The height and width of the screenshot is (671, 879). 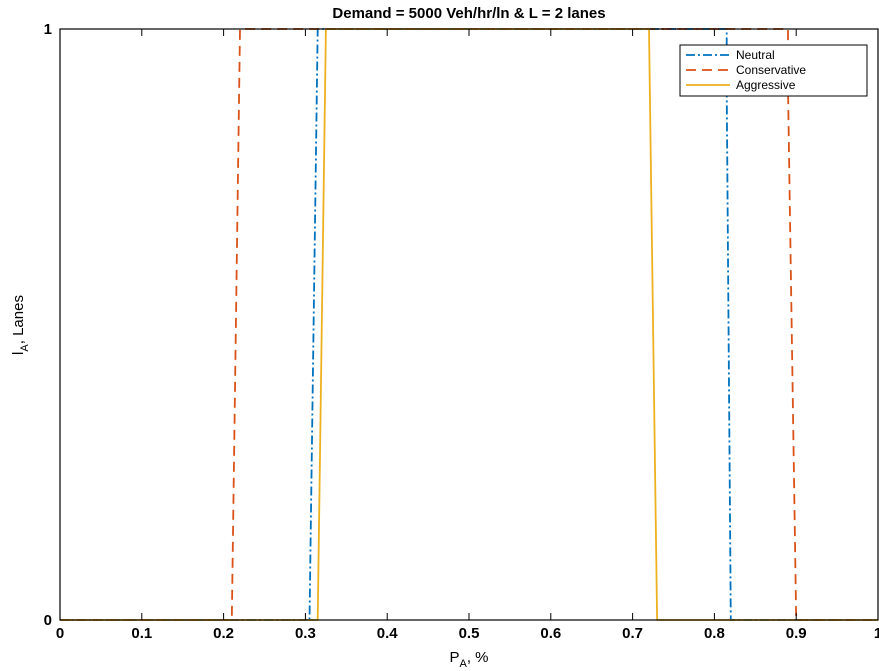 I want to click on chart-title: Demand = 5000 Veh/hr/ln & L = 2 lanes, so click(x=468, y=13).